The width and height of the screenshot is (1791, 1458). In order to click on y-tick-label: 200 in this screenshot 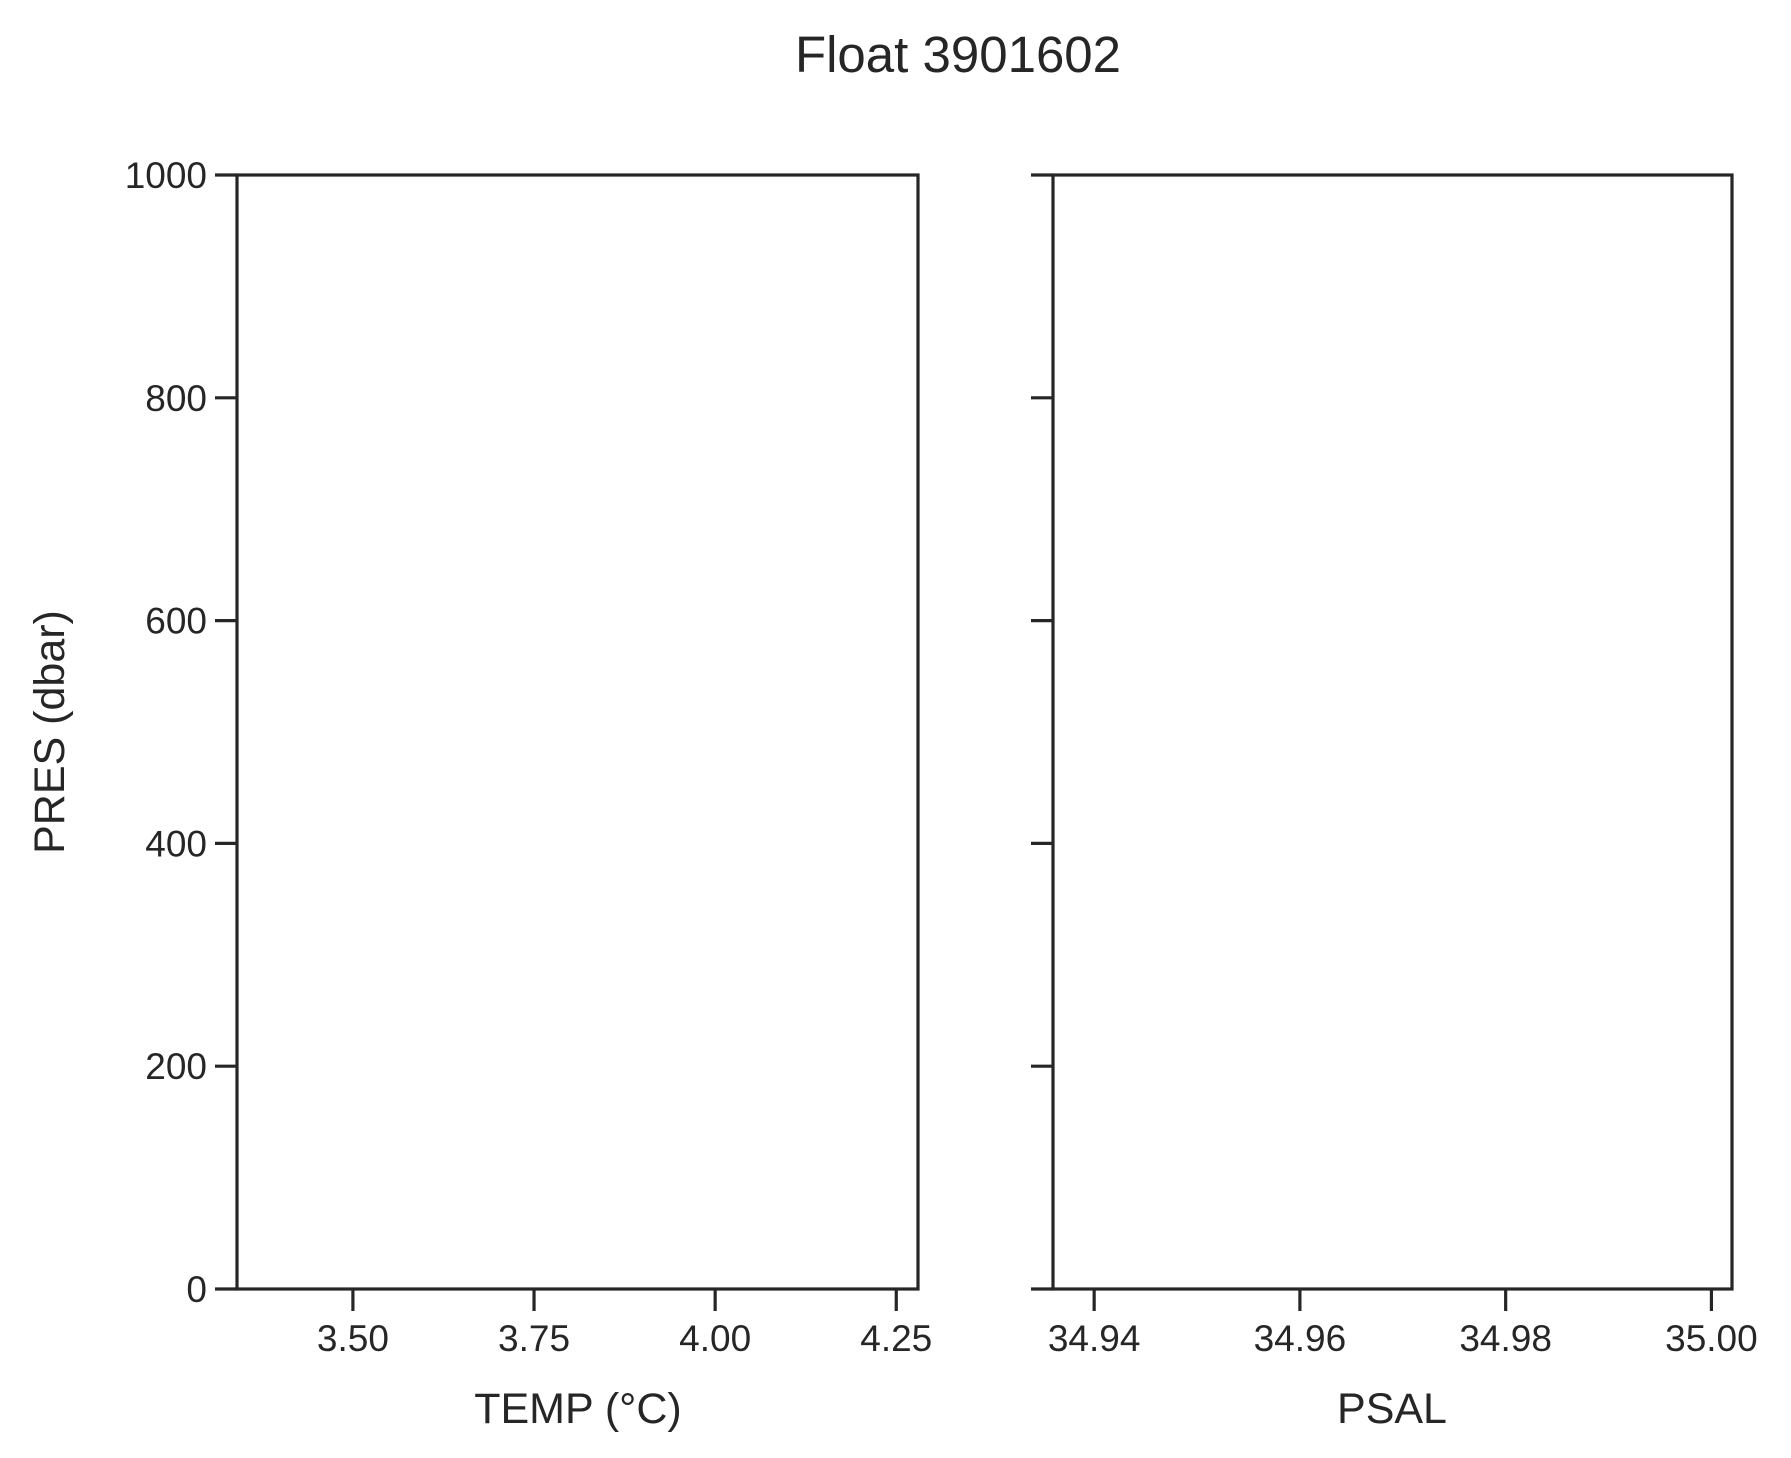, I will do `click(176, 1066)`.